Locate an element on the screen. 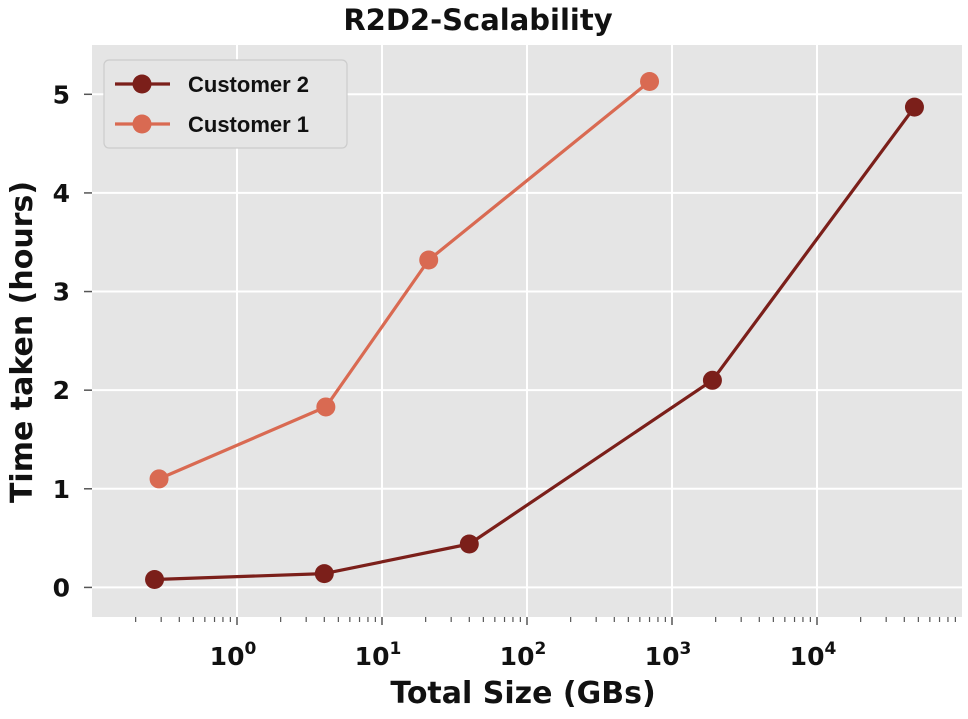  legend: Customer 2 Customer 1 is located at coordinates (225, 104).